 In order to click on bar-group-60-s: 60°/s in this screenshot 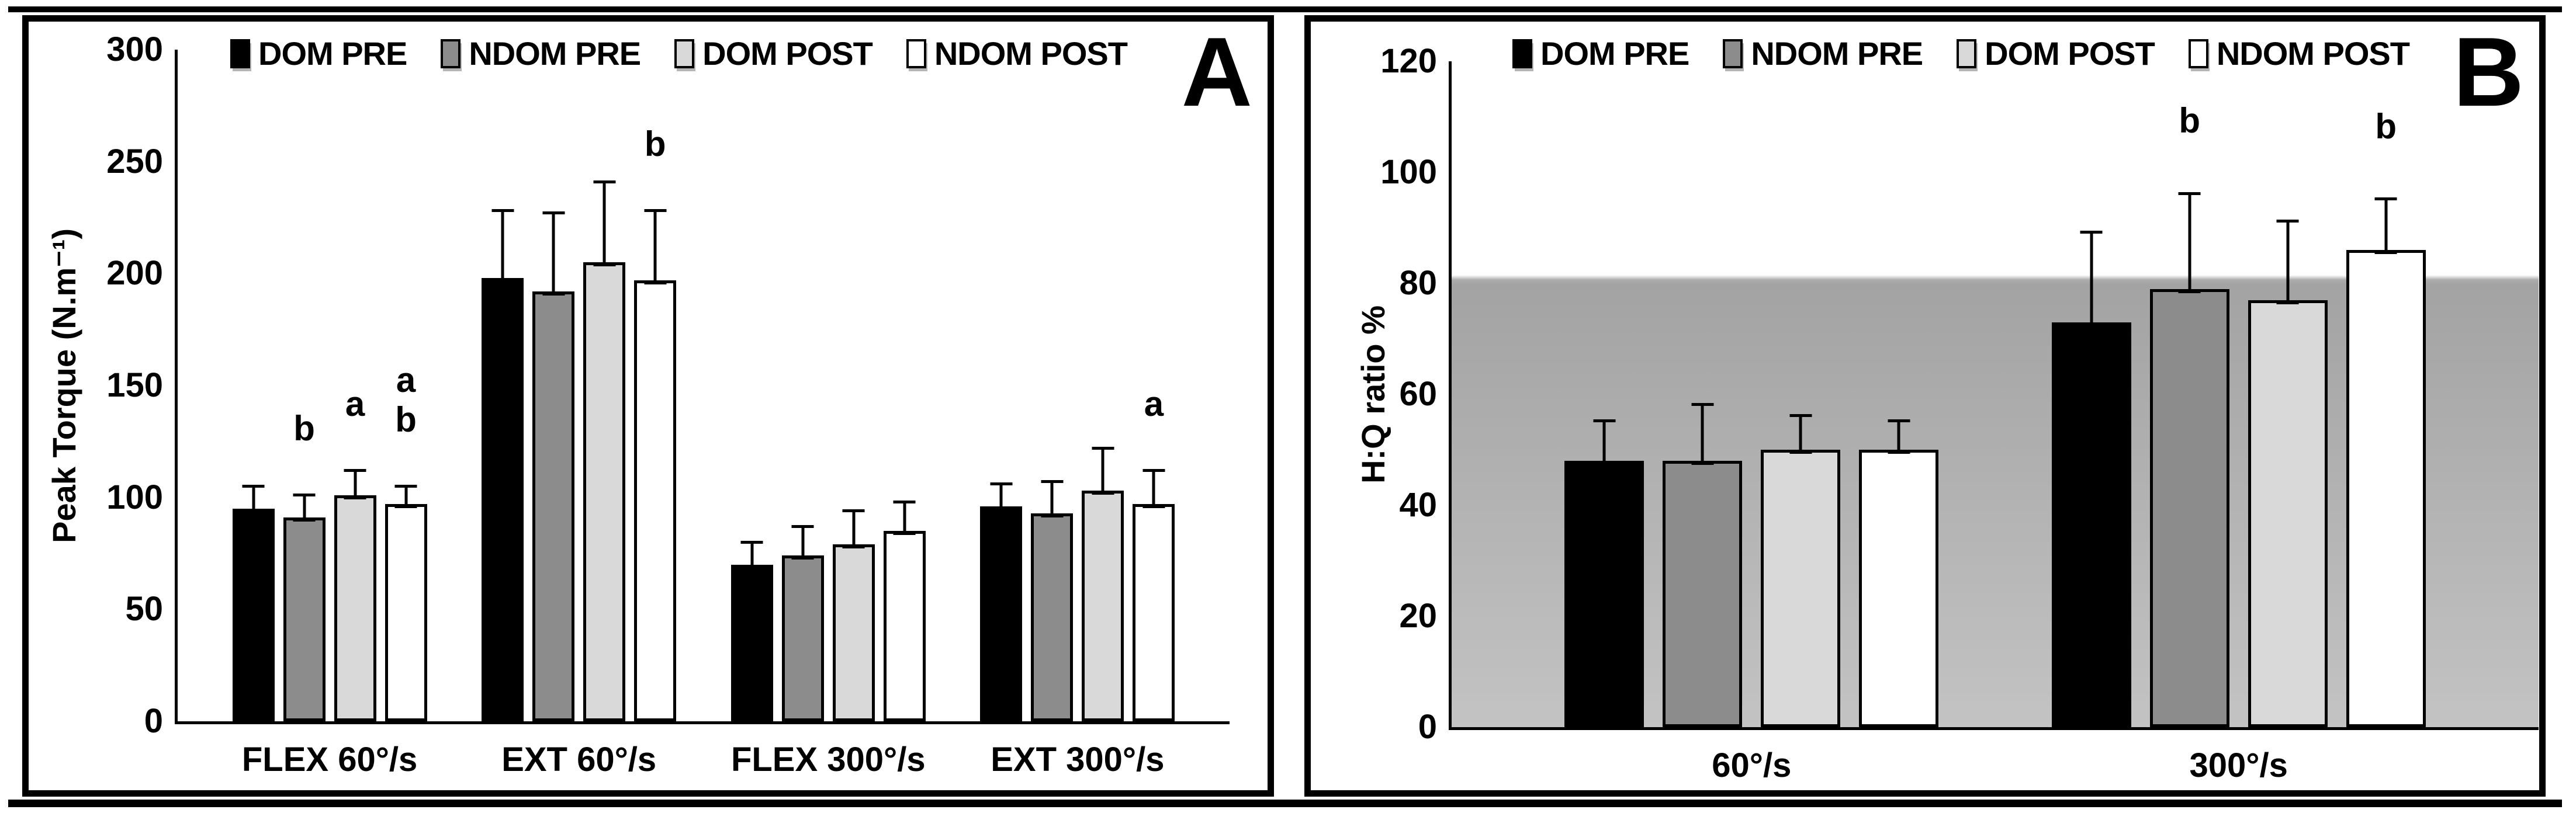, I will do `click(1752, 593)`.